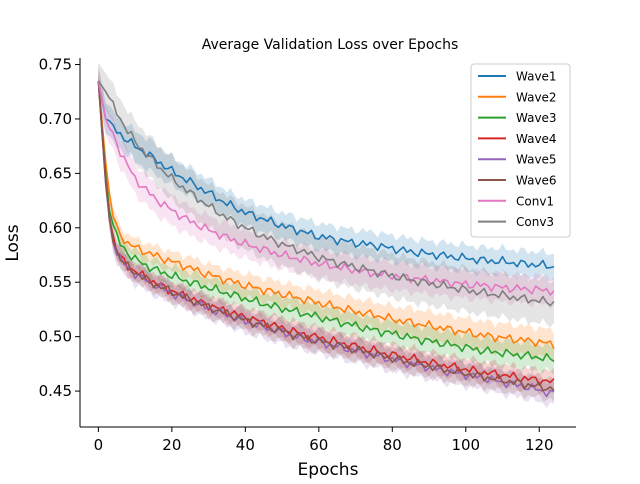 The height and width of the screenshot is (484, 640). What do you see at coordinates (55, 337) in the screenshot?
I see `y-tick-label: 0.50` at bounding box center [55, 337].